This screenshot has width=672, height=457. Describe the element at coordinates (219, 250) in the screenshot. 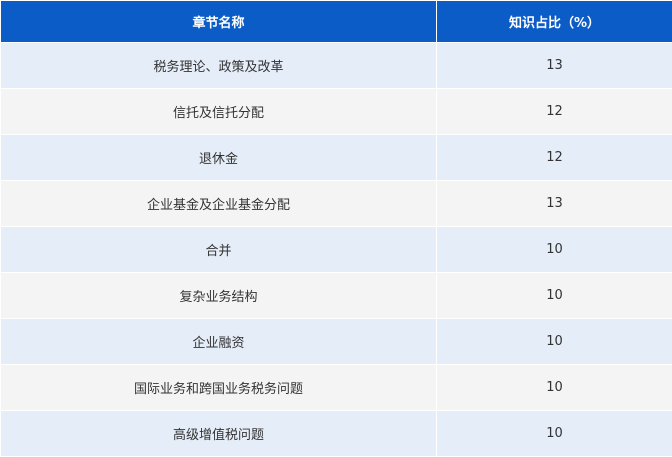

I see `chapter-name-cell: 合并` at that location.